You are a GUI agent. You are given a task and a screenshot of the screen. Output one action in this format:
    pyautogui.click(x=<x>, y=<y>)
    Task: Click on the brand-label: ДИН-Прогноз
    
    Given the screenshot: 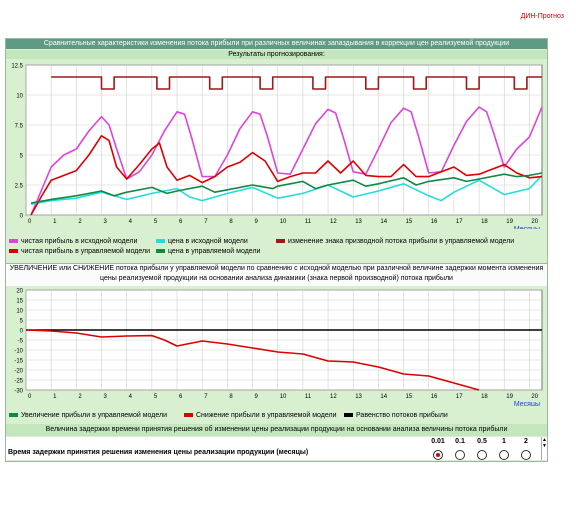 What is the action you would take?
    pyautogui.click(x=542, y=16)
    